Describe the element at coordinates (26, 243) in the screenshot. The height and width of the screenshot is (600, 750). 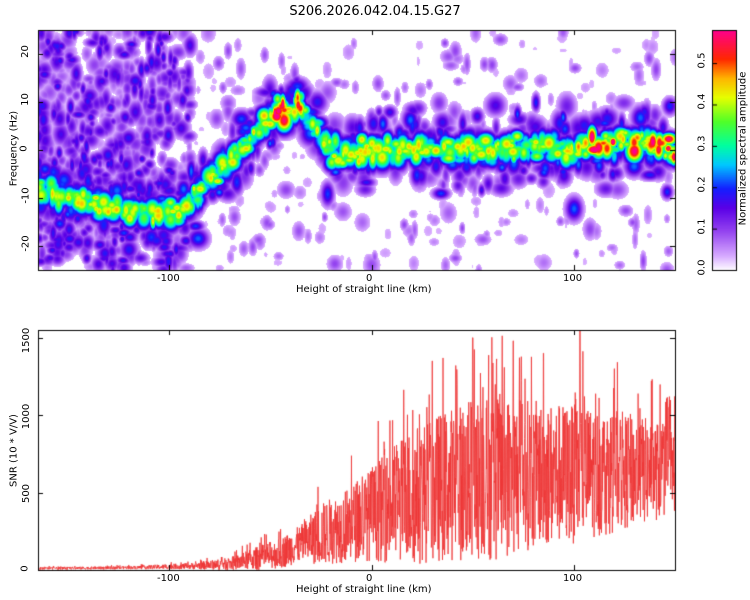
I see `spectrogram-ytick-neg20: -20` at that location.